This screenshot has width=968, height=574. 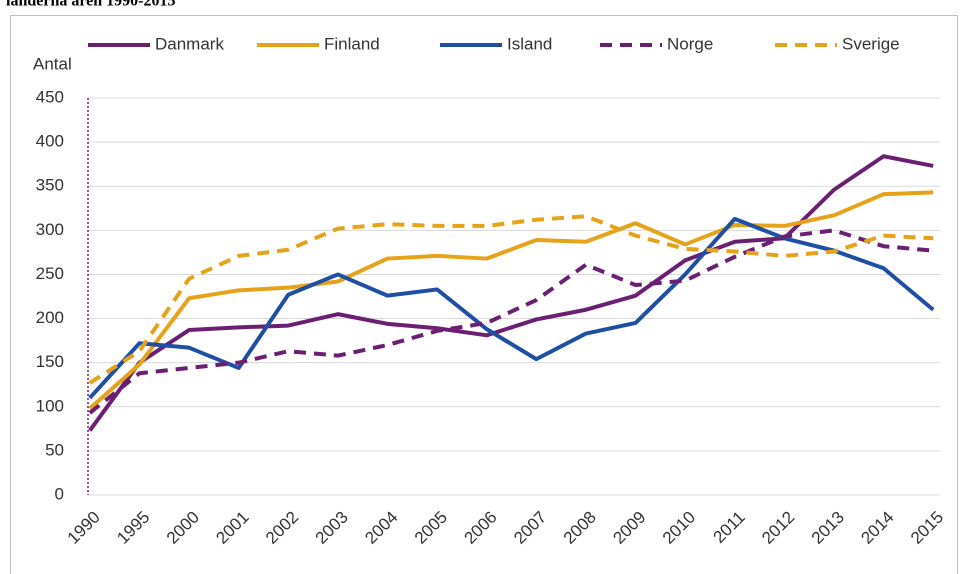 I want to click on x-tick-label: 1990, so click(x=84, y=528).